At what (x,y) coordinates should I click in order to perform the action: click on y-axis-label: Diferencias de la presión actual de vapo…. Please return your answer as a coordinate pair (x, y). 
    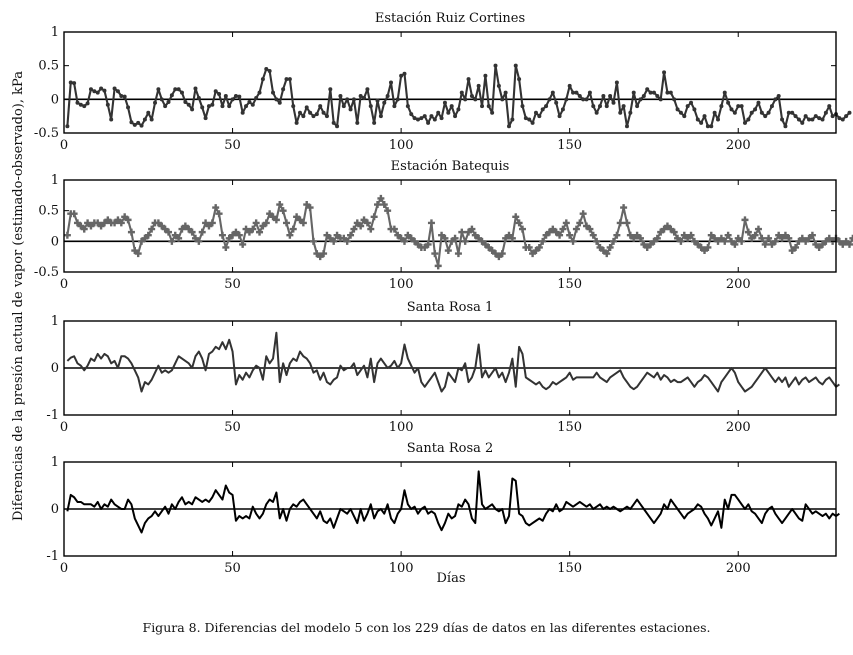
    Looking at the image, I should click on (18, 296).